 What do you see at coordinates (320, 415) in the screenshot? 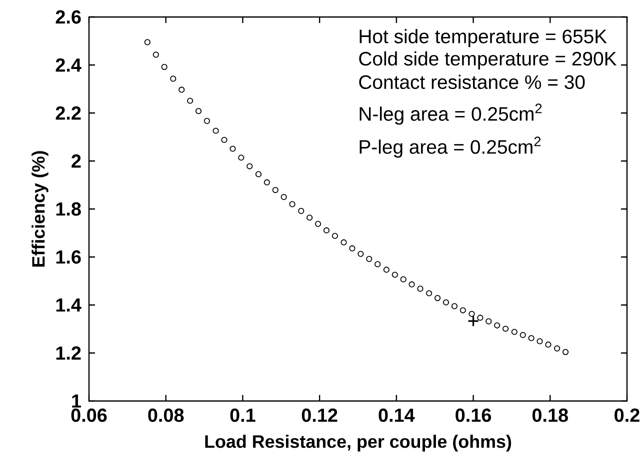
I see `x-tick-label: 0.12` at bounding box center [320, 415].